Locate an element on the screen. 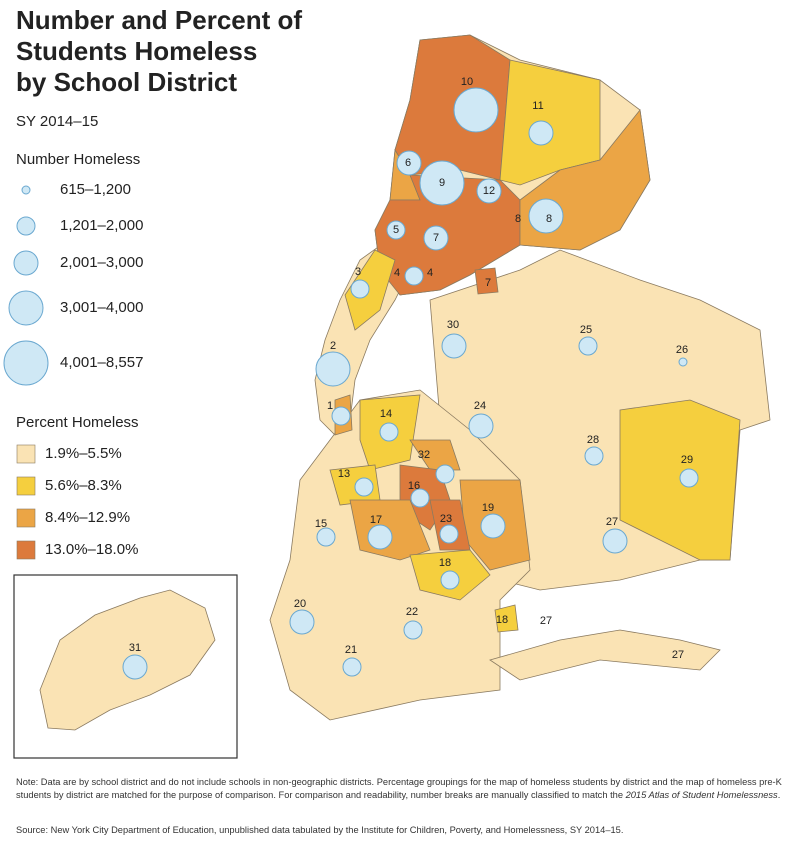  legend-label: 8.4%–12.9% is located at coordinates (87, 517).